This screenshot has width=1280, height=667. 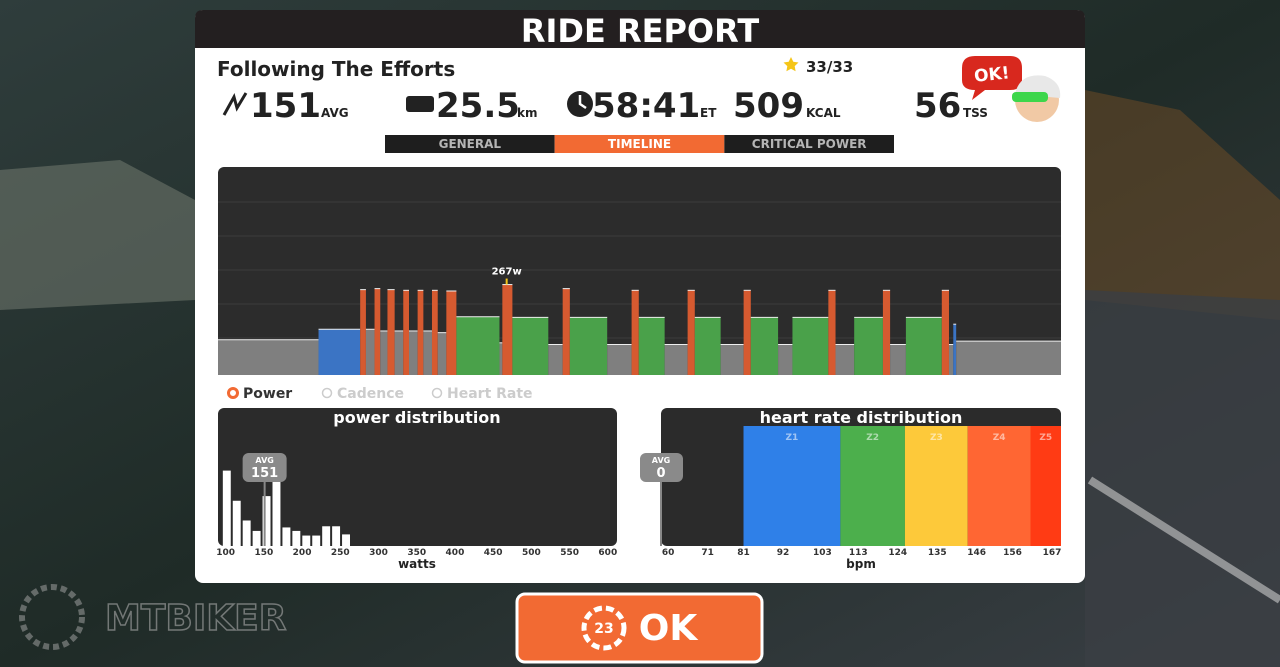 I want to click on title: RIDE REPORT, so click(x=640, y=31).